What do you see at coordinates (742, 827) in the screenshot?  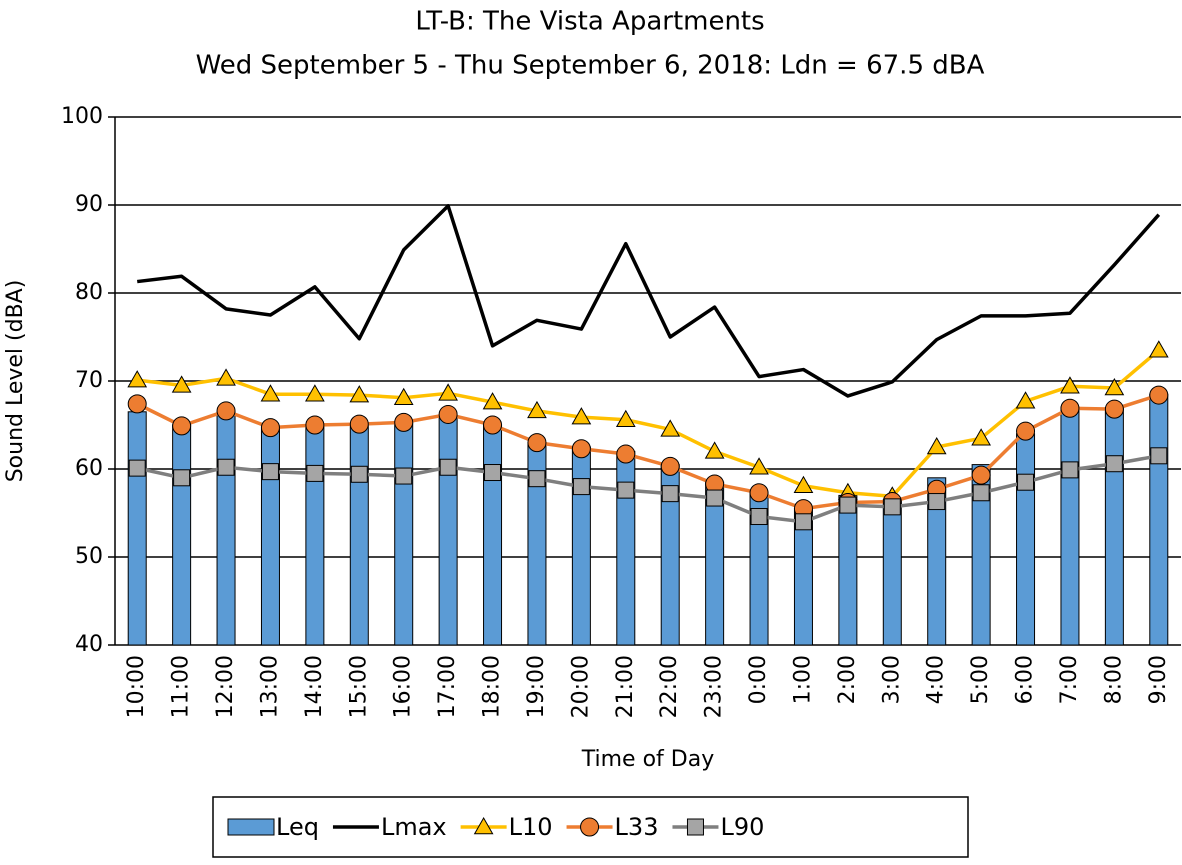 I see `legend-label: L90` at bounding box center [742, 827].